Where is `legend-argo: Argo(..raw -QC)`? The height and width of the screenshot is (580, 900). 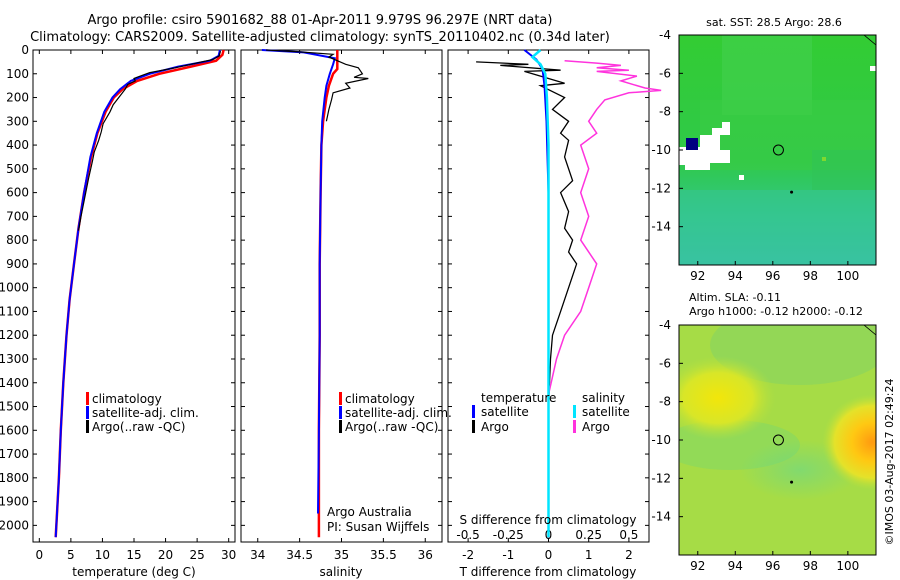 legend-argo: Argo(..raw -QC) is located at coordinates (138, 427).